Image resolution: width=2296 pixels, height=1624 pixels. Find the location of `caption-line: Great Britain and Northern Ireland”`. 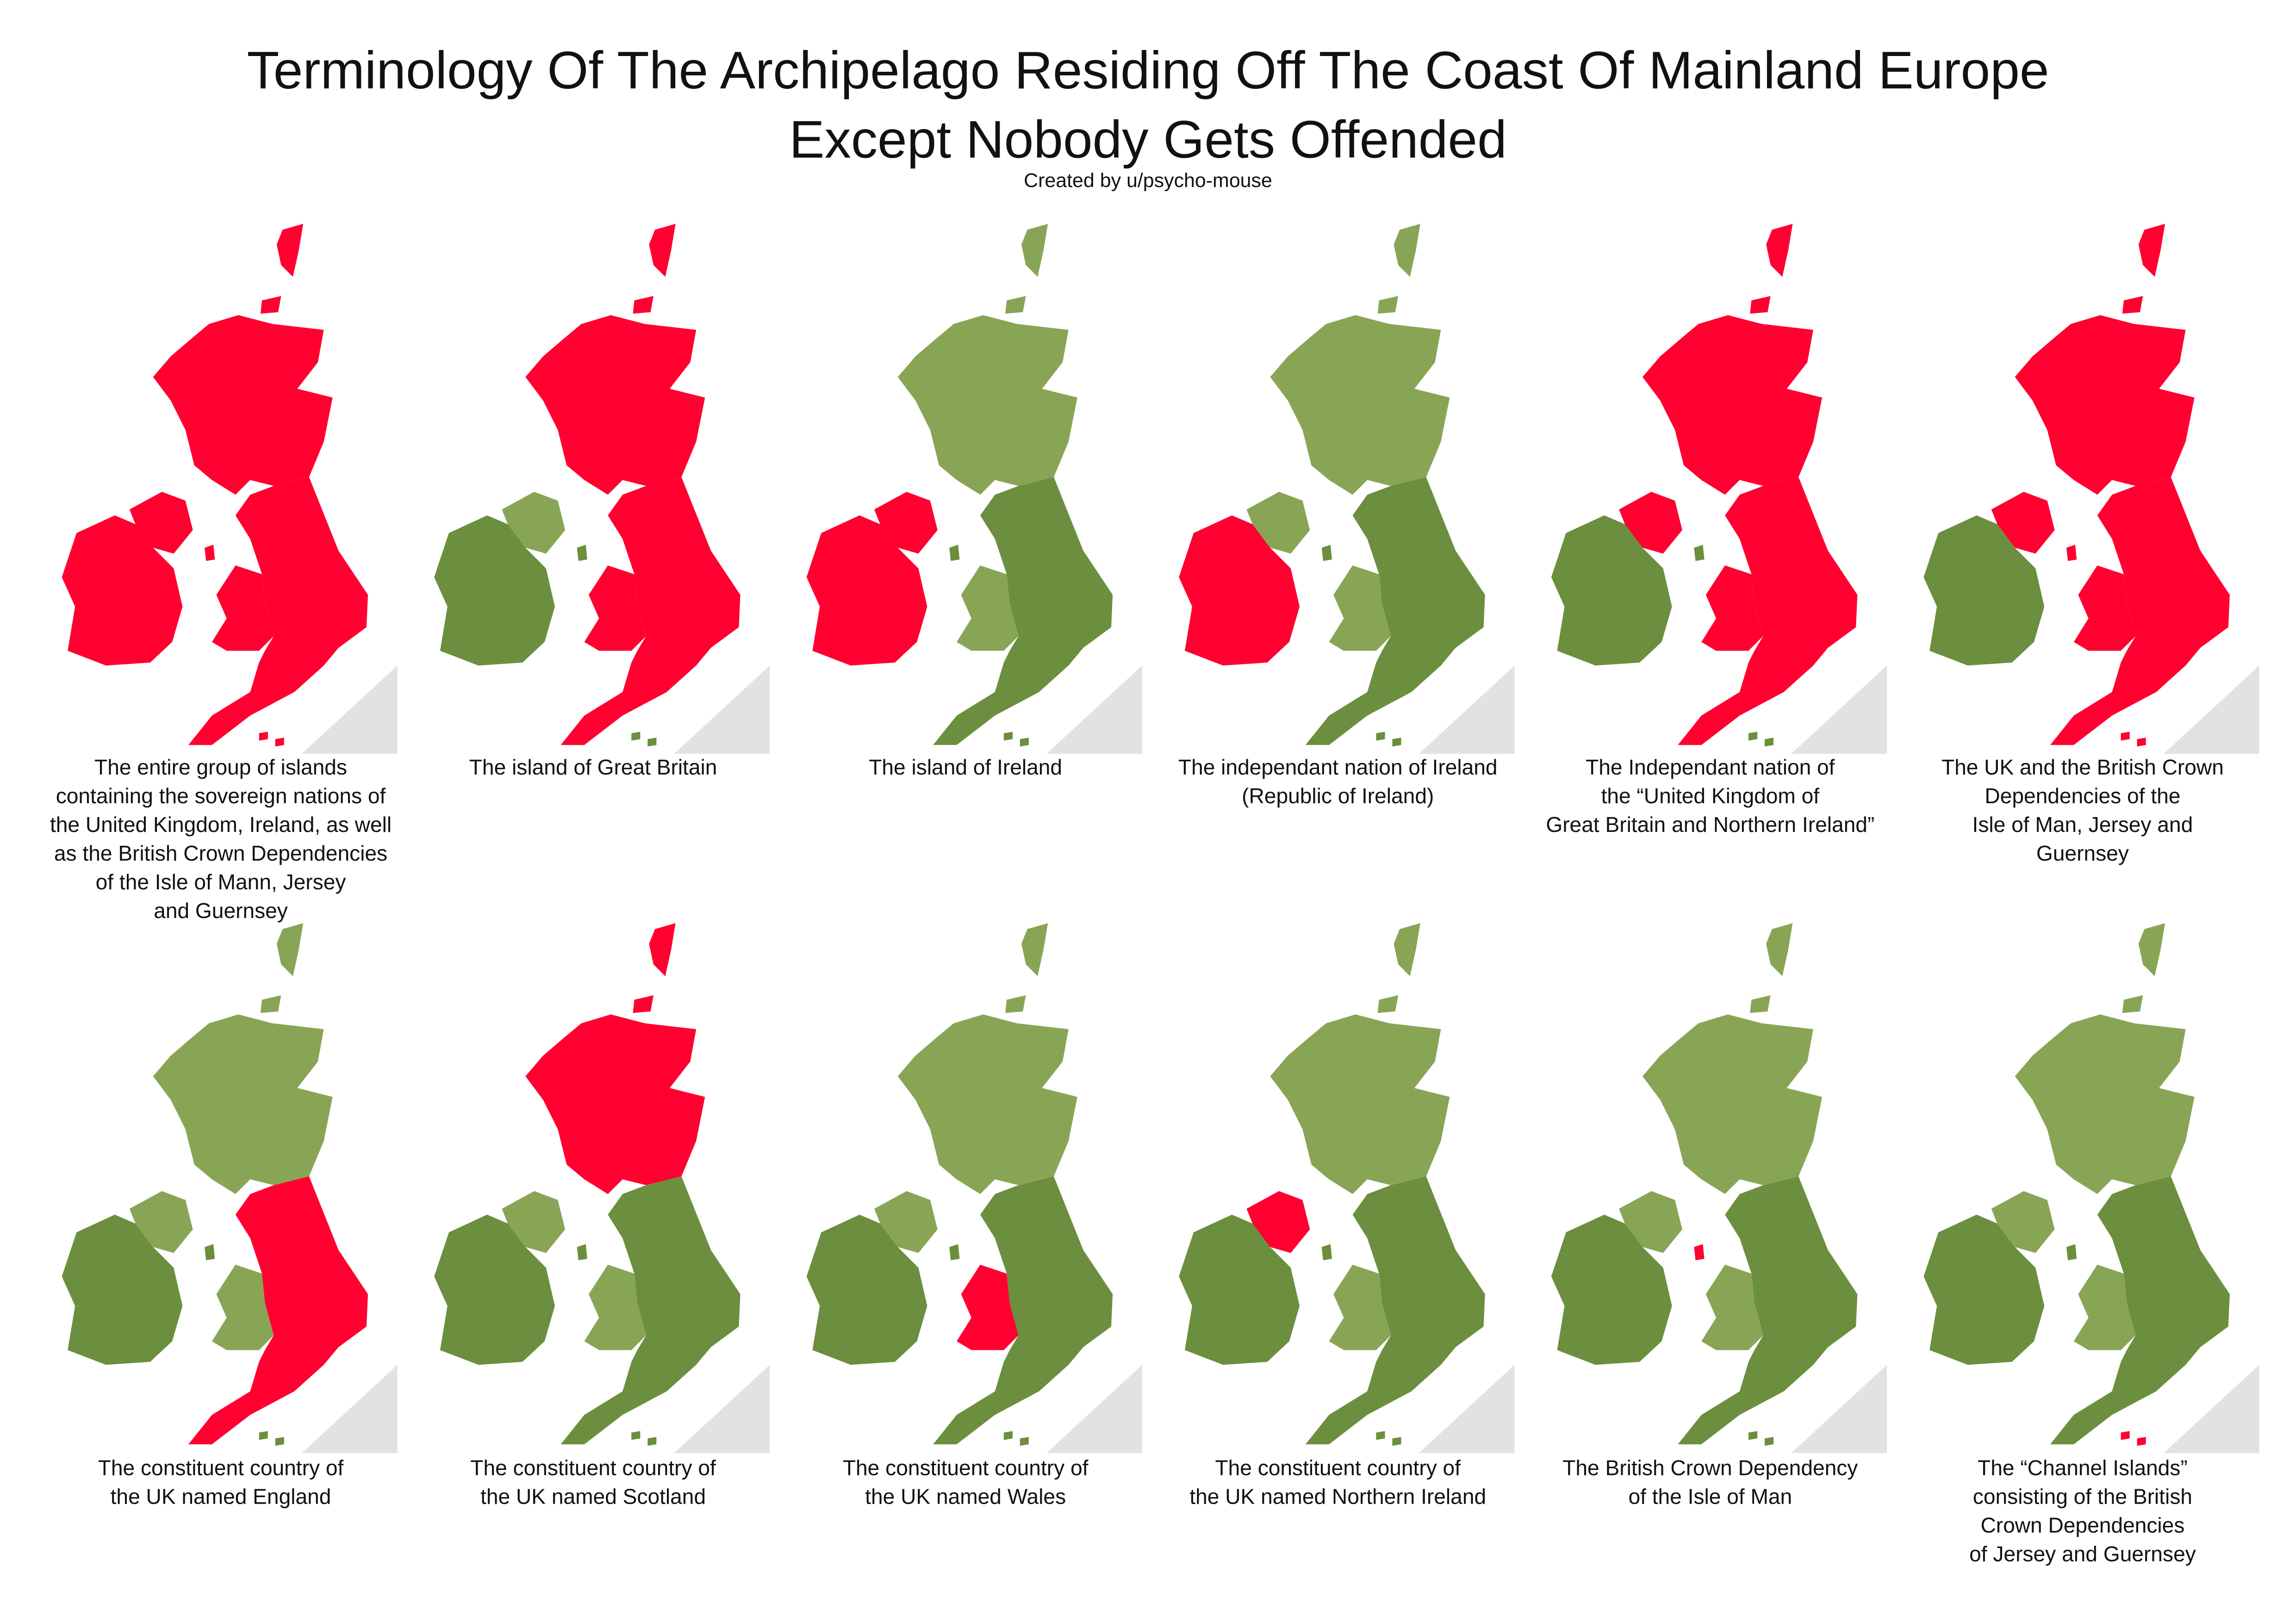

caption-line: Great Britain and Northern Ireland” is located at coordinates (1710, 824).